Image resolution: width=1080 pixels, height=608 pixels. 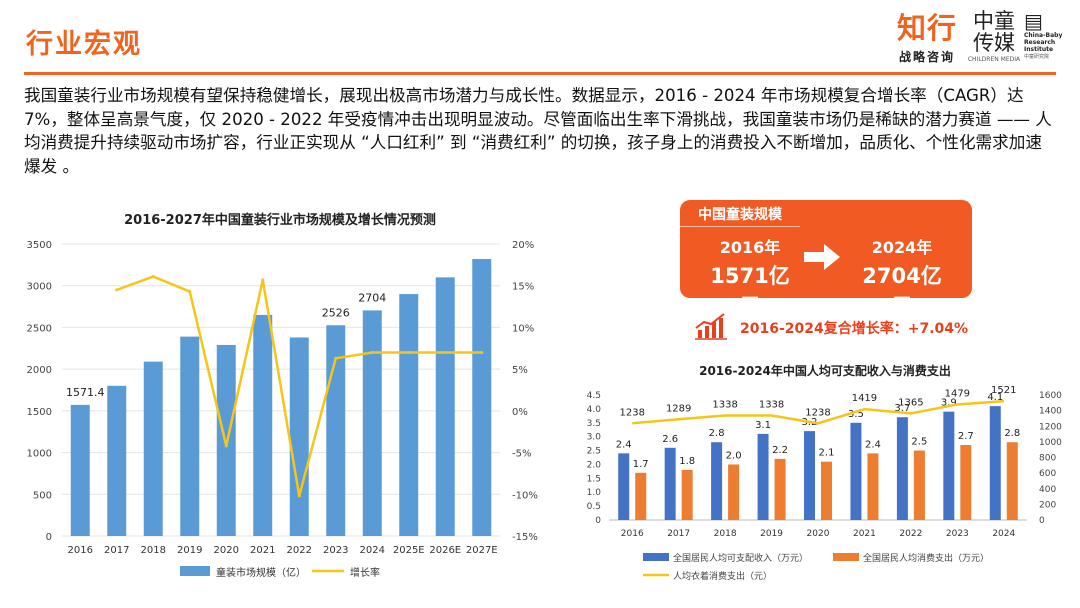 I want to click on chart2-spending-label: 2.0, so click(x=734, y=455).